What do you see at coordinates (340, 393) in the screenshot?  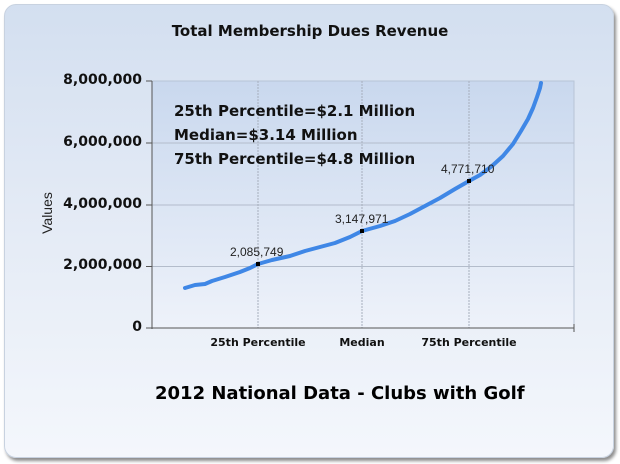 I see `chart-subtitle: 2012 National Data - Clubs with Golf` at bounding box center [340, 393].